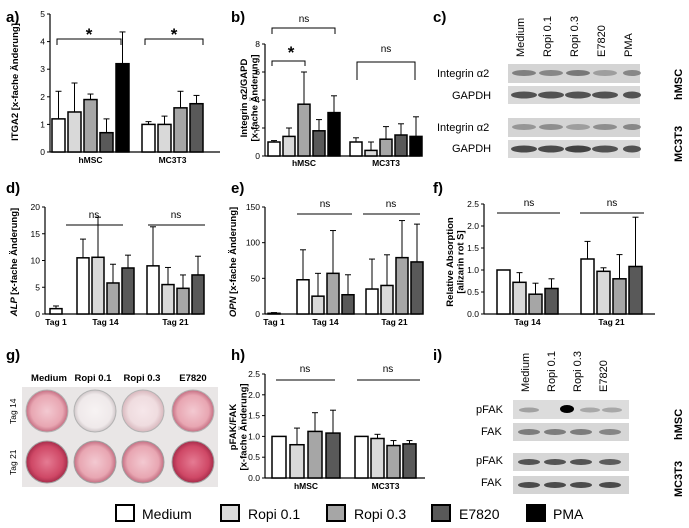 The image size is (689, 528). I want to click on legend-label-medium: Medium, so click(167, 514).